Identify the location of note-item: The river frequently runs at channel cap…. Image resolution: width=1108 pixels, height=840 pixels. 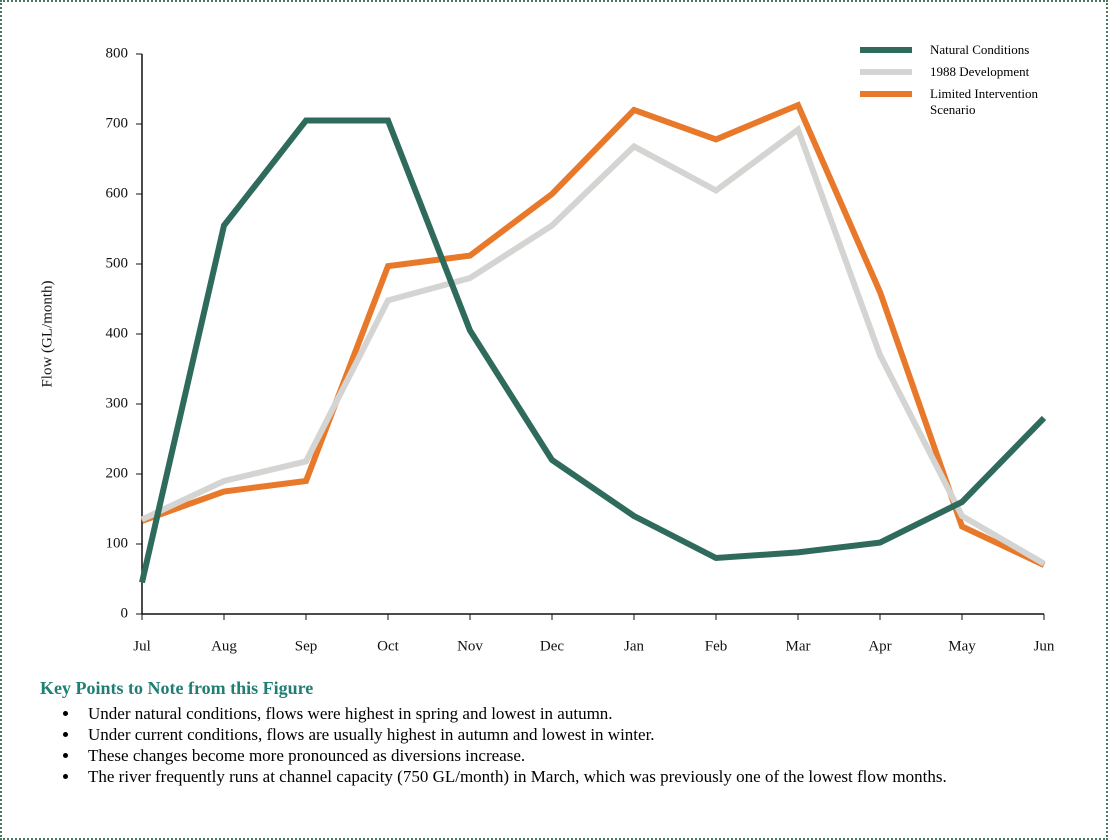
(585, 776).